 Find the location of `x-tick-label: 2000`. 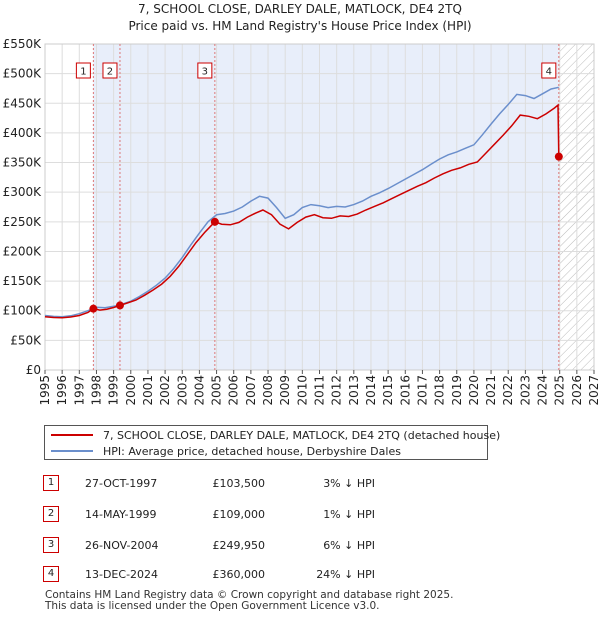

x-tick-label: 2000 is located at coordinates (131, 390).